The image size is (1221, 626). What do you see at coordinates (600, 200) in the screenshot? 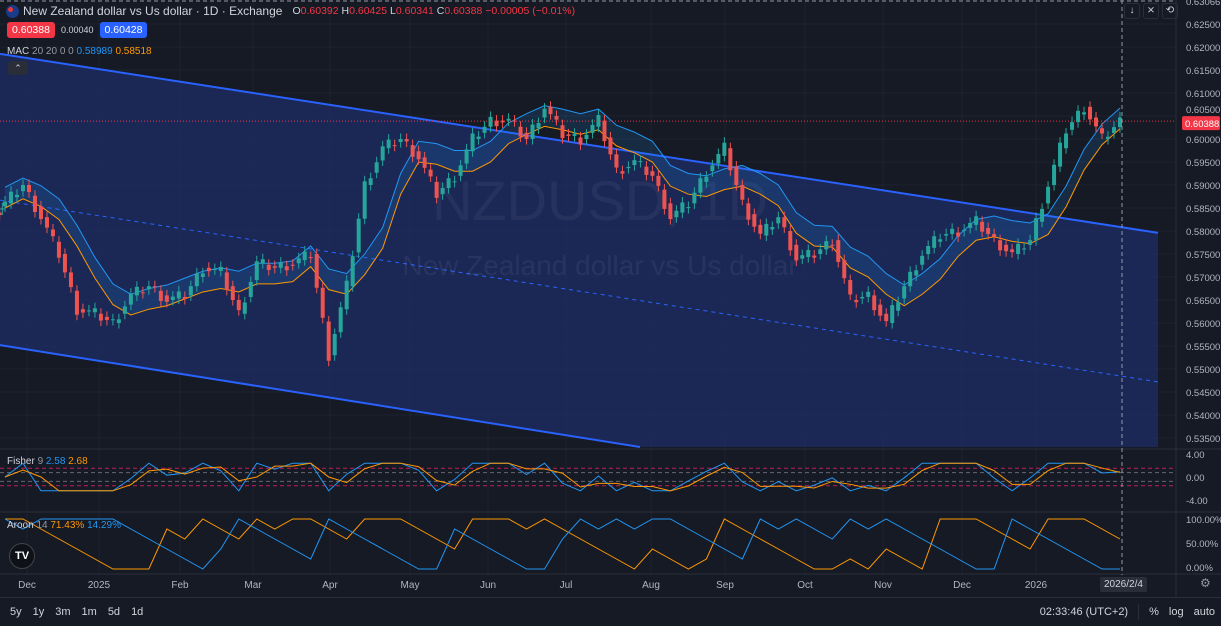
I see `watermark-symbol: NZDUSD, 1D` at bounding box center [600, 200].